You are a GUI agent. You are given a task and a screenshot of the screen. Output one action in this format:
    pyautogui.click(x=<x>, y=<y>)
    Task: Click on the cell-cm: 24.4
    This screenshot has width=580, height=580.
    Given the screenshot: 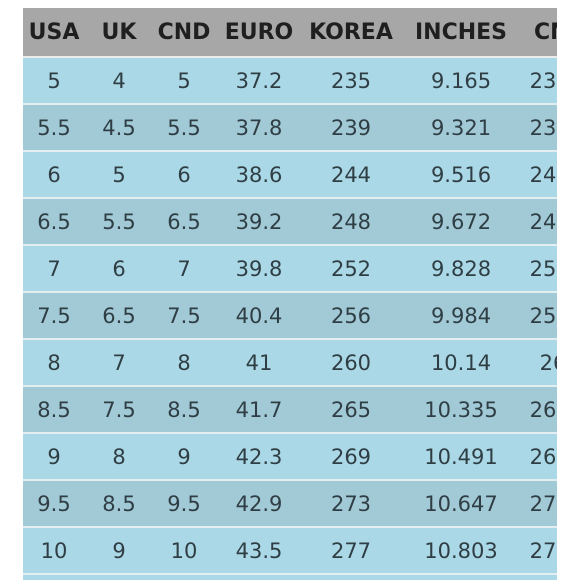 What is the action you would take?
    pyautogui.click(x=540, y=175)
    